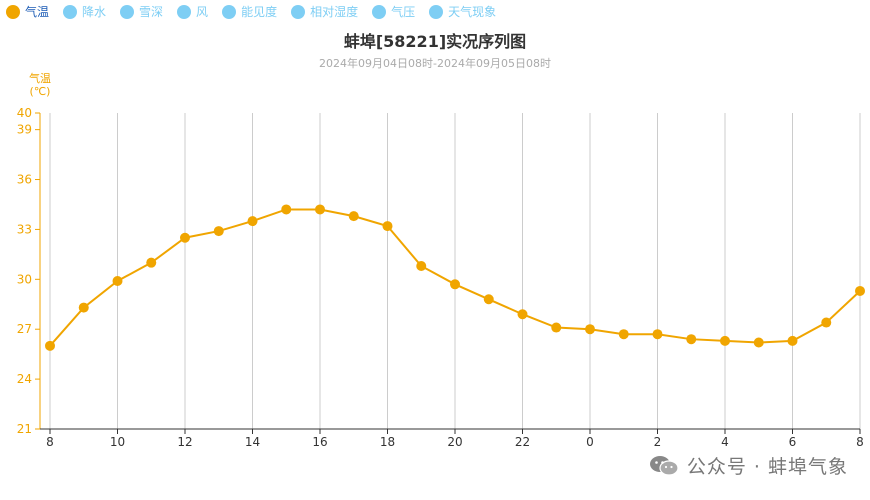  Describe the element at coordinates (435, 63) in the screenshot. I see `chart-subtitle: 2024年09月04日08时-2024年09月05日08时` at that location.